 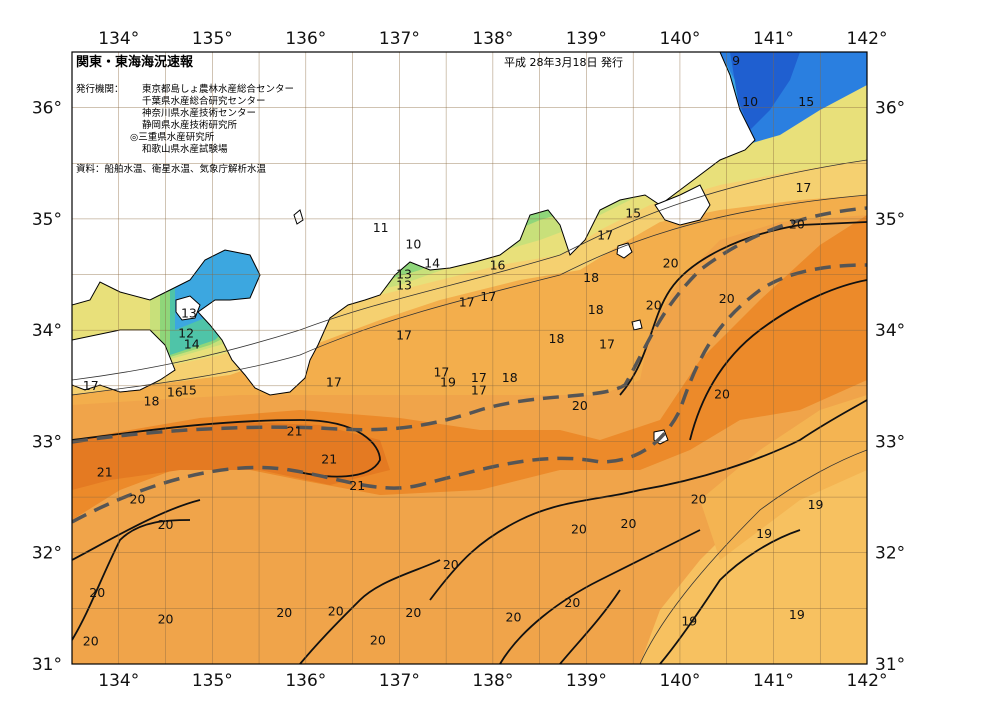 I want to click on land-awaji, so click(x=188, y=308).